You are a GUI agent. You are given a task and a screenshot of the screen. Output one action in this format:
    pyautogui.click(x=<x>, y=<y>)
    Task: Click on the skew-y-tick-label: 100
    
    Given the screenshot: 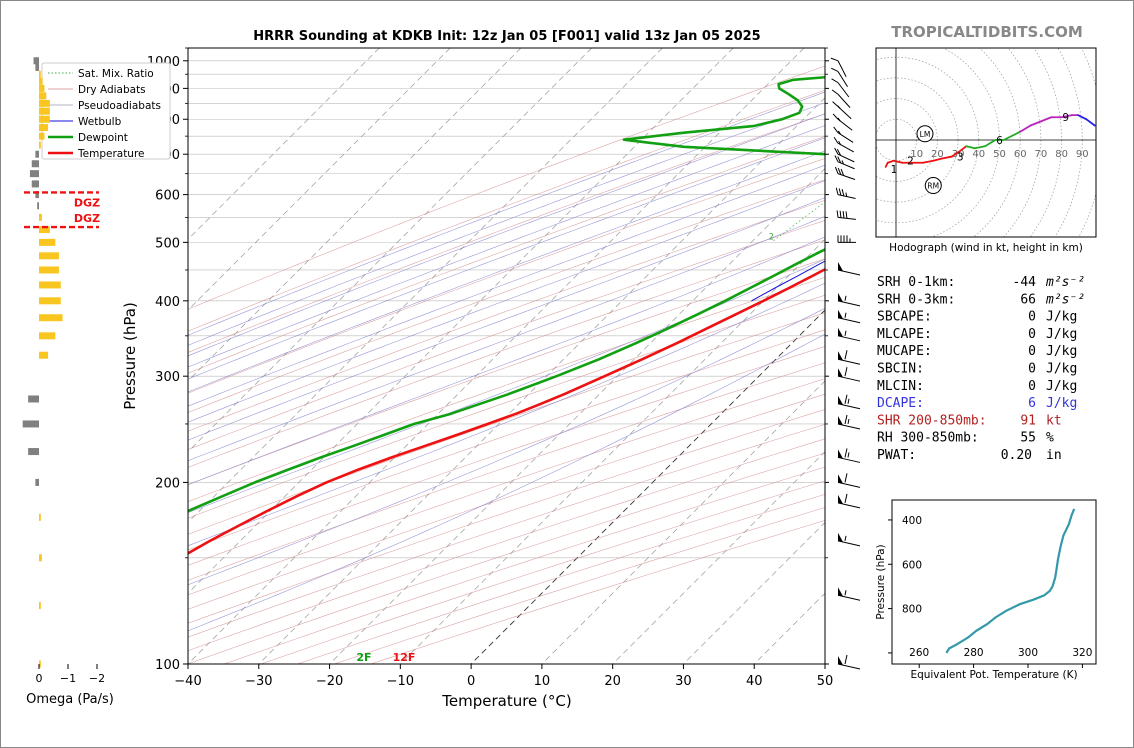 What is the action you would take?
    pyautogui.click(x=167, y=665)
    